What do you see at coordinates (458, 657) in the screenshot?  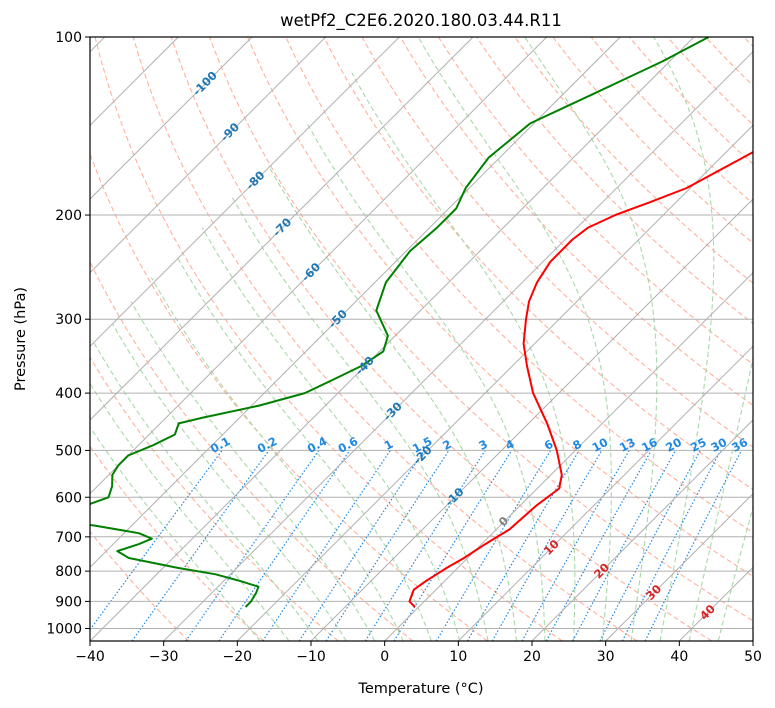 I see `x-tick-label: 10` at bounding box center [458, 657].